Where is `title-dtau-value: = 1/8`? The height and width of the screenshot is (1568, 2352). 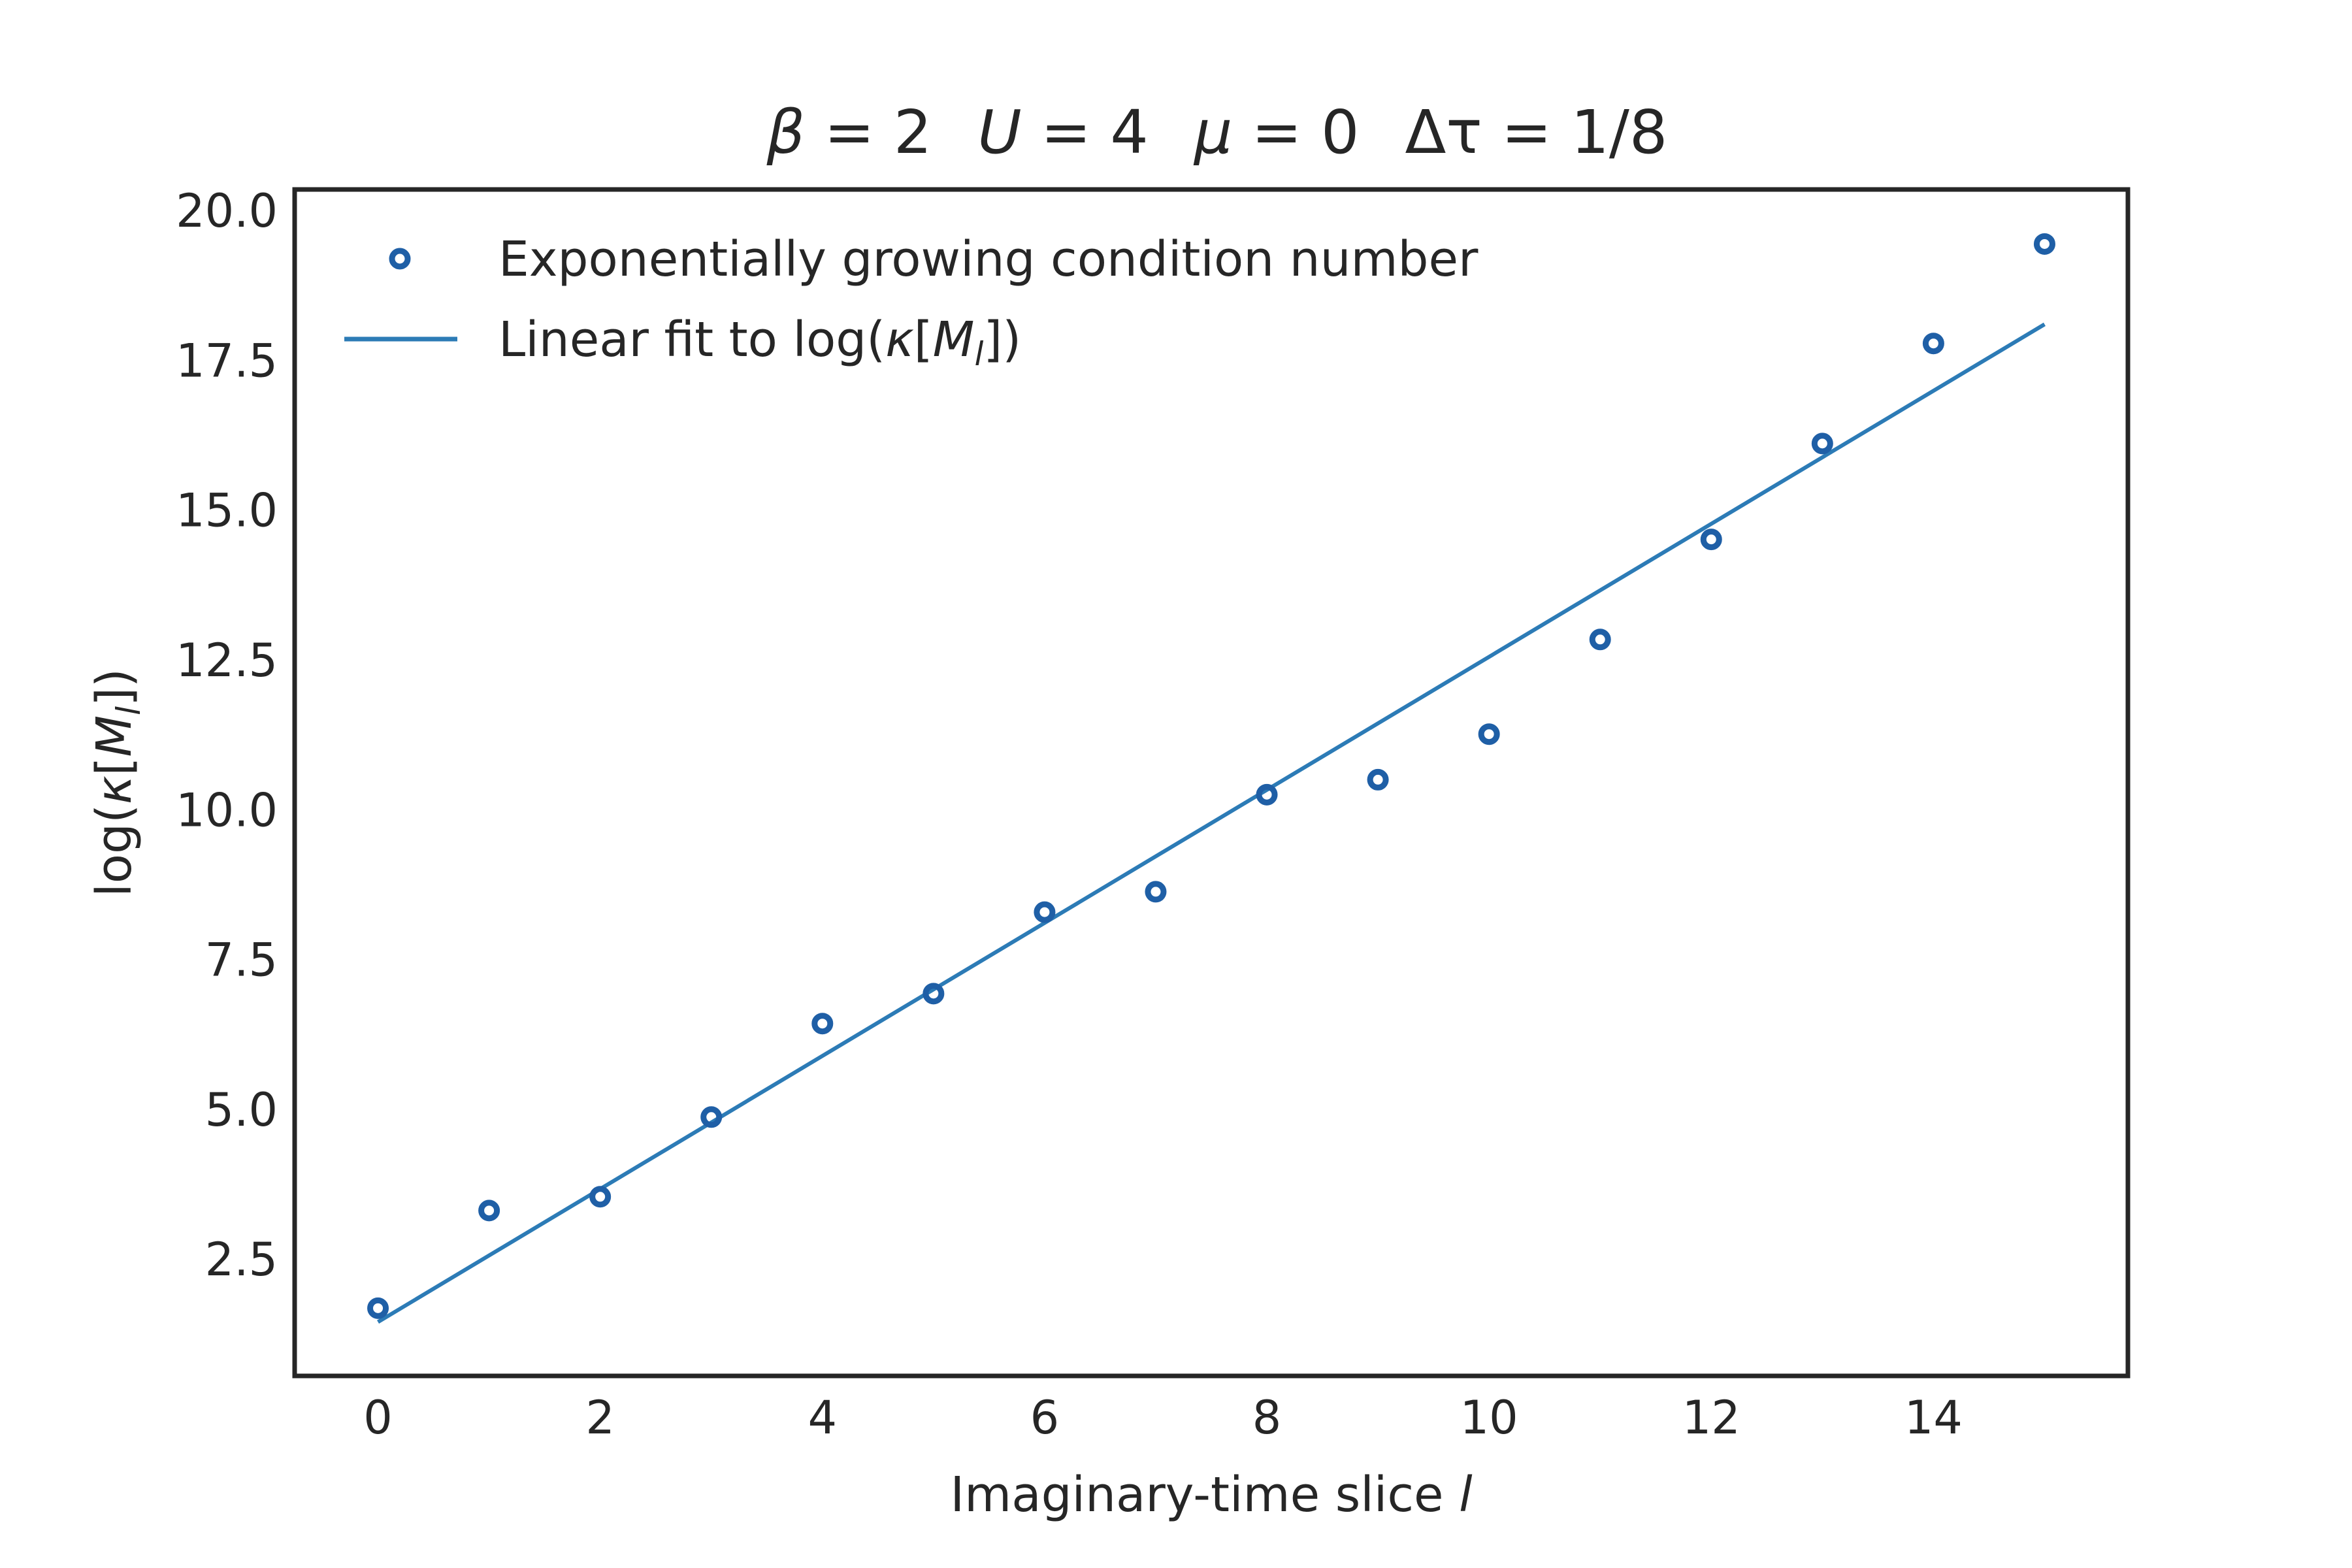 title-dtau-value: = 1/8 is located at coordinates (1575, 132).